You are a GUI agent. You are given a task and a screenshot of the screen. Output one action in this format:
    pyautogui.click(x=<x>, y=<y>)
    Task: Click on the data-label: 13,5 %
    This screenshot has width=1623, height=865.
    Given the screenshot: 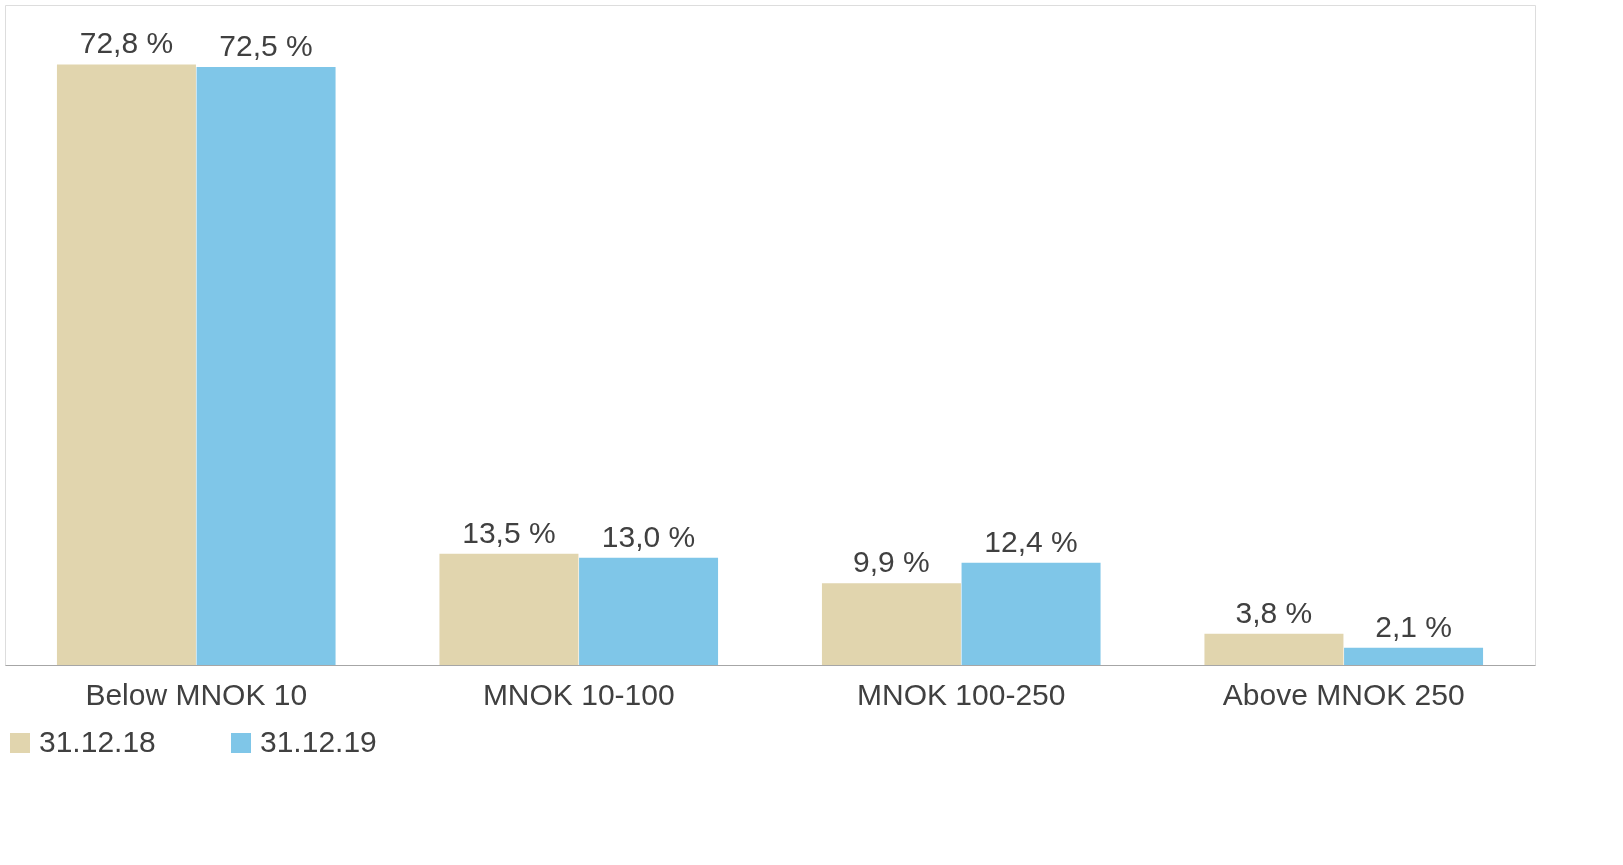 What is the action you would take?
    pyautogui.click(x=509, y=532)
    